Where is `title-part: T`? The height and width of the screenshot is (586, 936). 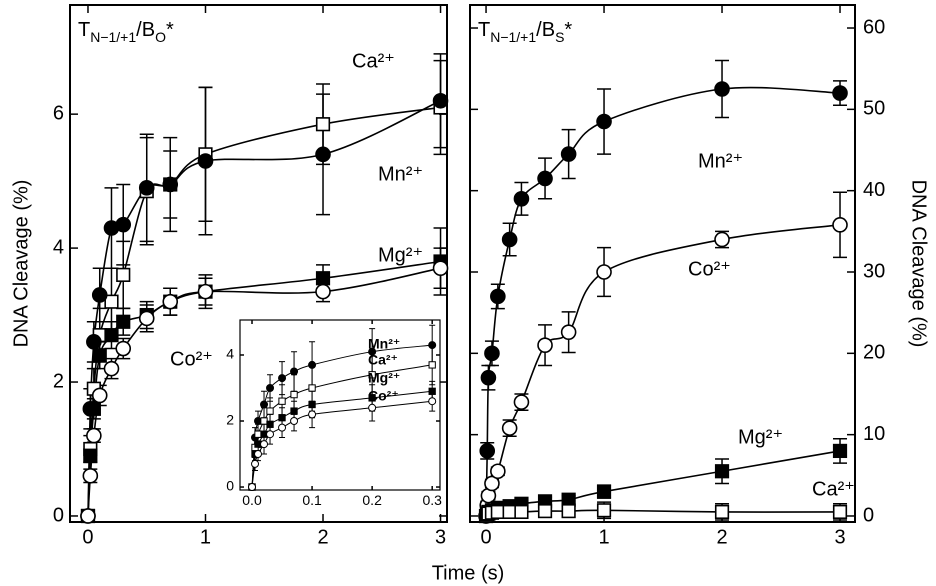 title-part: T is located at coordinates (84, 30).